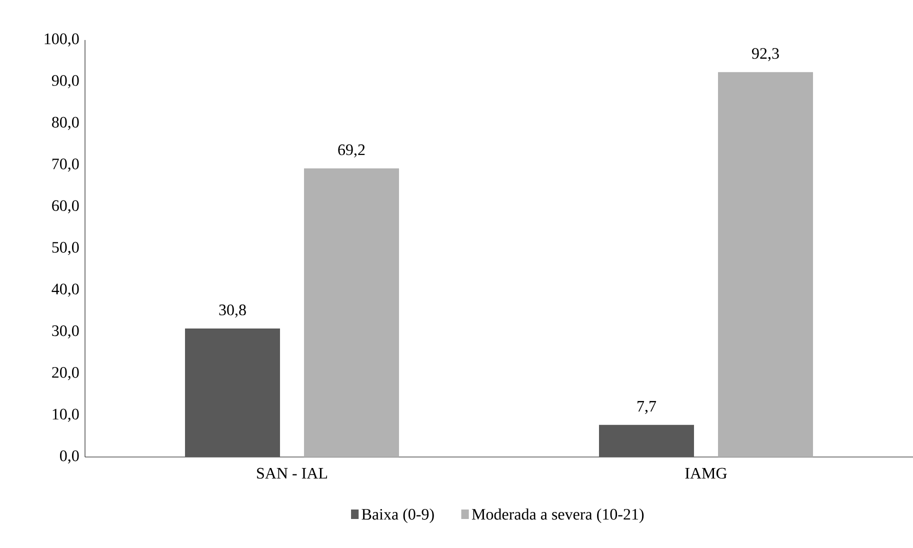 Image resolution: width=913 pixels, height=548 pixels. I want to click on x-tick-label: IAMG, so click(706, 473).